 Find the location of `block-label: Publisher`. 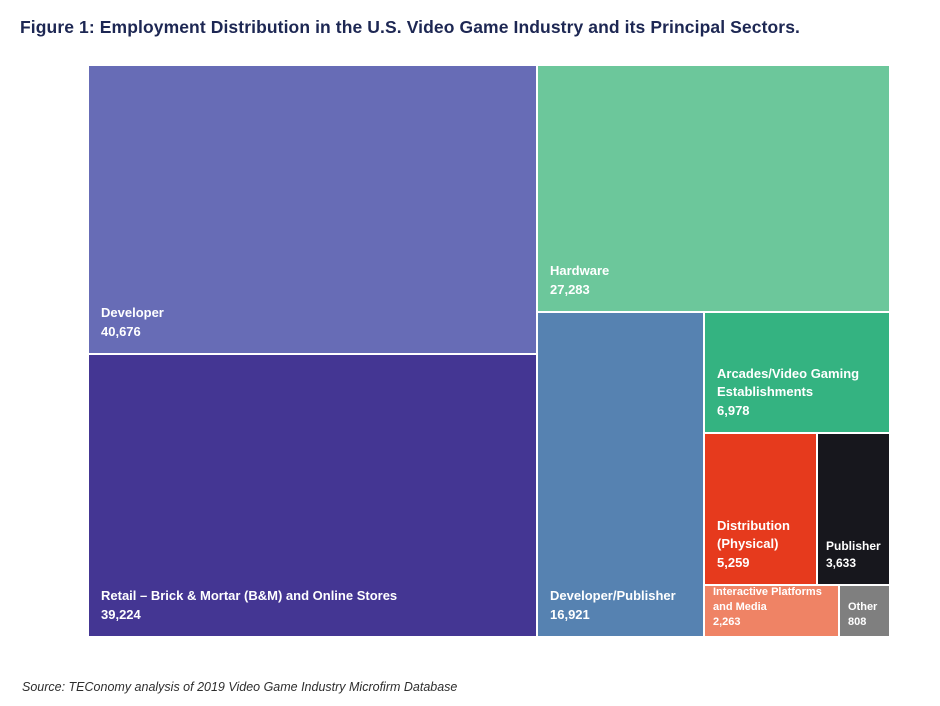

block-label: Publisher is located at coordinates (853, 545).